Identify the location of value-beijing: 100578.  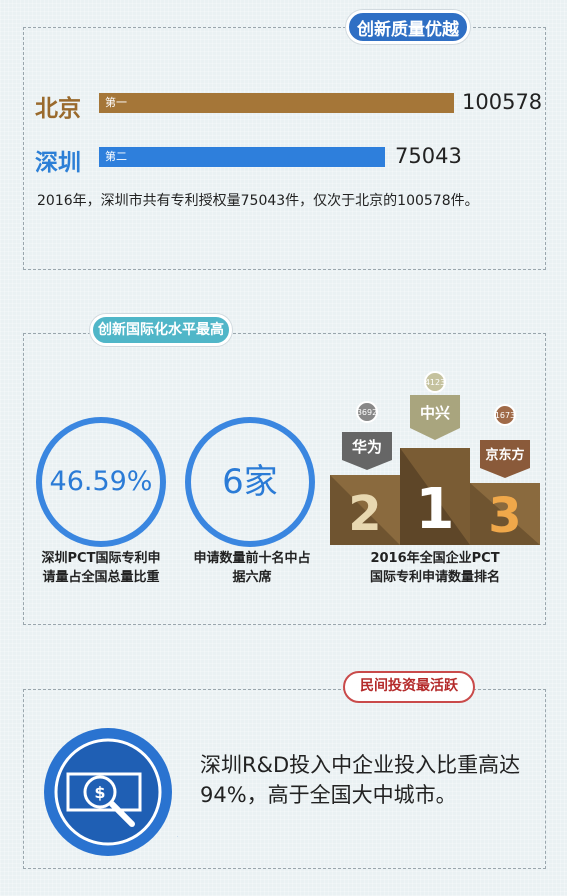
(502, 102).